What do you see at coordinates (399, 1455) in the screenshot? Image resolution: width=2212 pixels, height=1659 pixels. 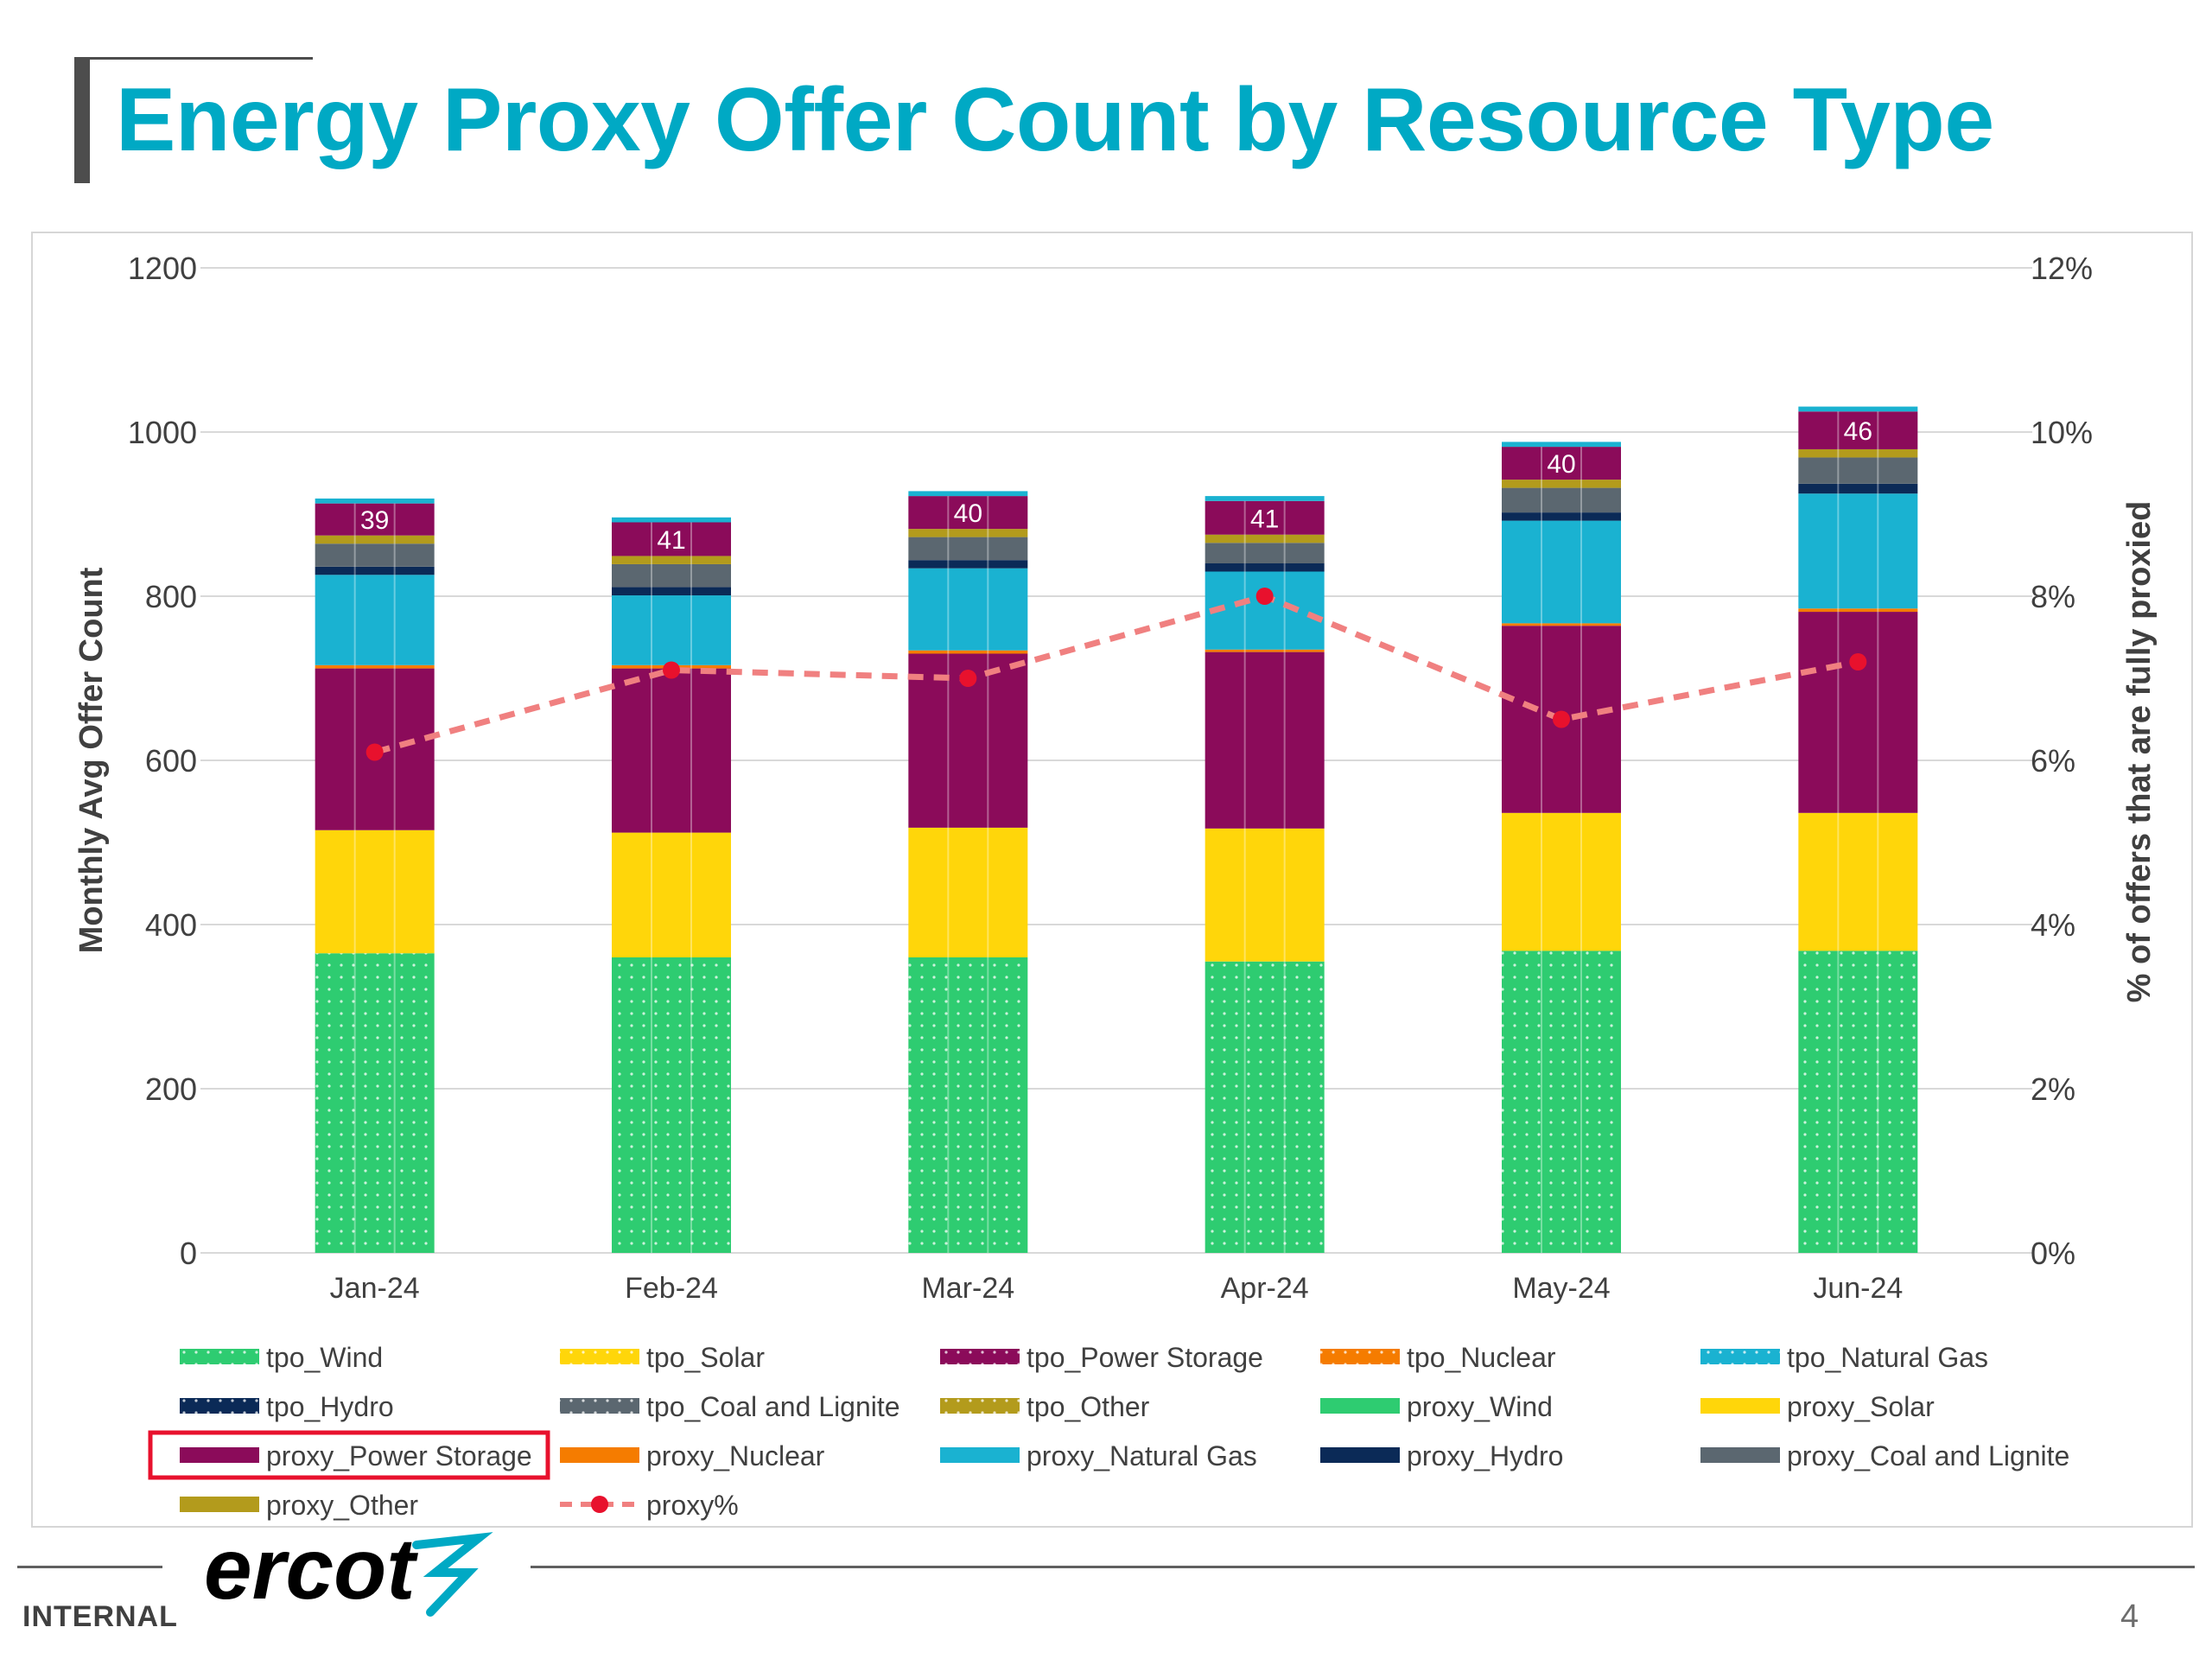 I see `legend-label: proxy_Power Storage` at bounding box center [399, 1455].